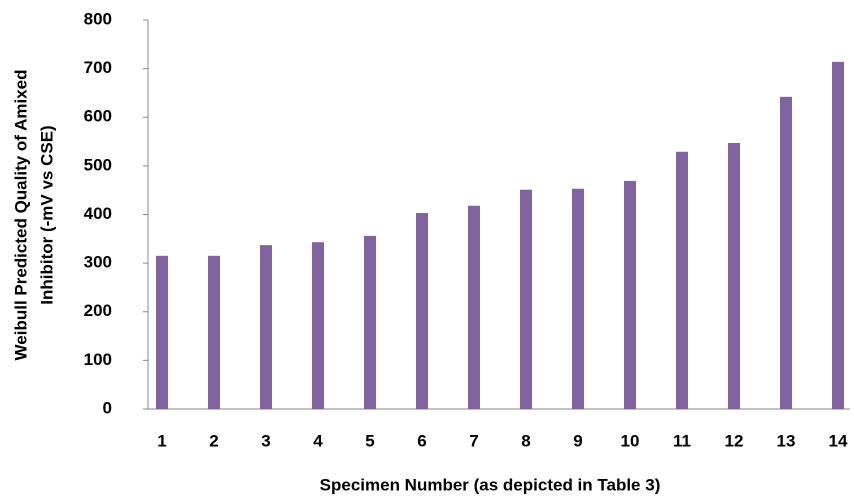  I want to click on y-tick-label: 400, so click(98, 213).